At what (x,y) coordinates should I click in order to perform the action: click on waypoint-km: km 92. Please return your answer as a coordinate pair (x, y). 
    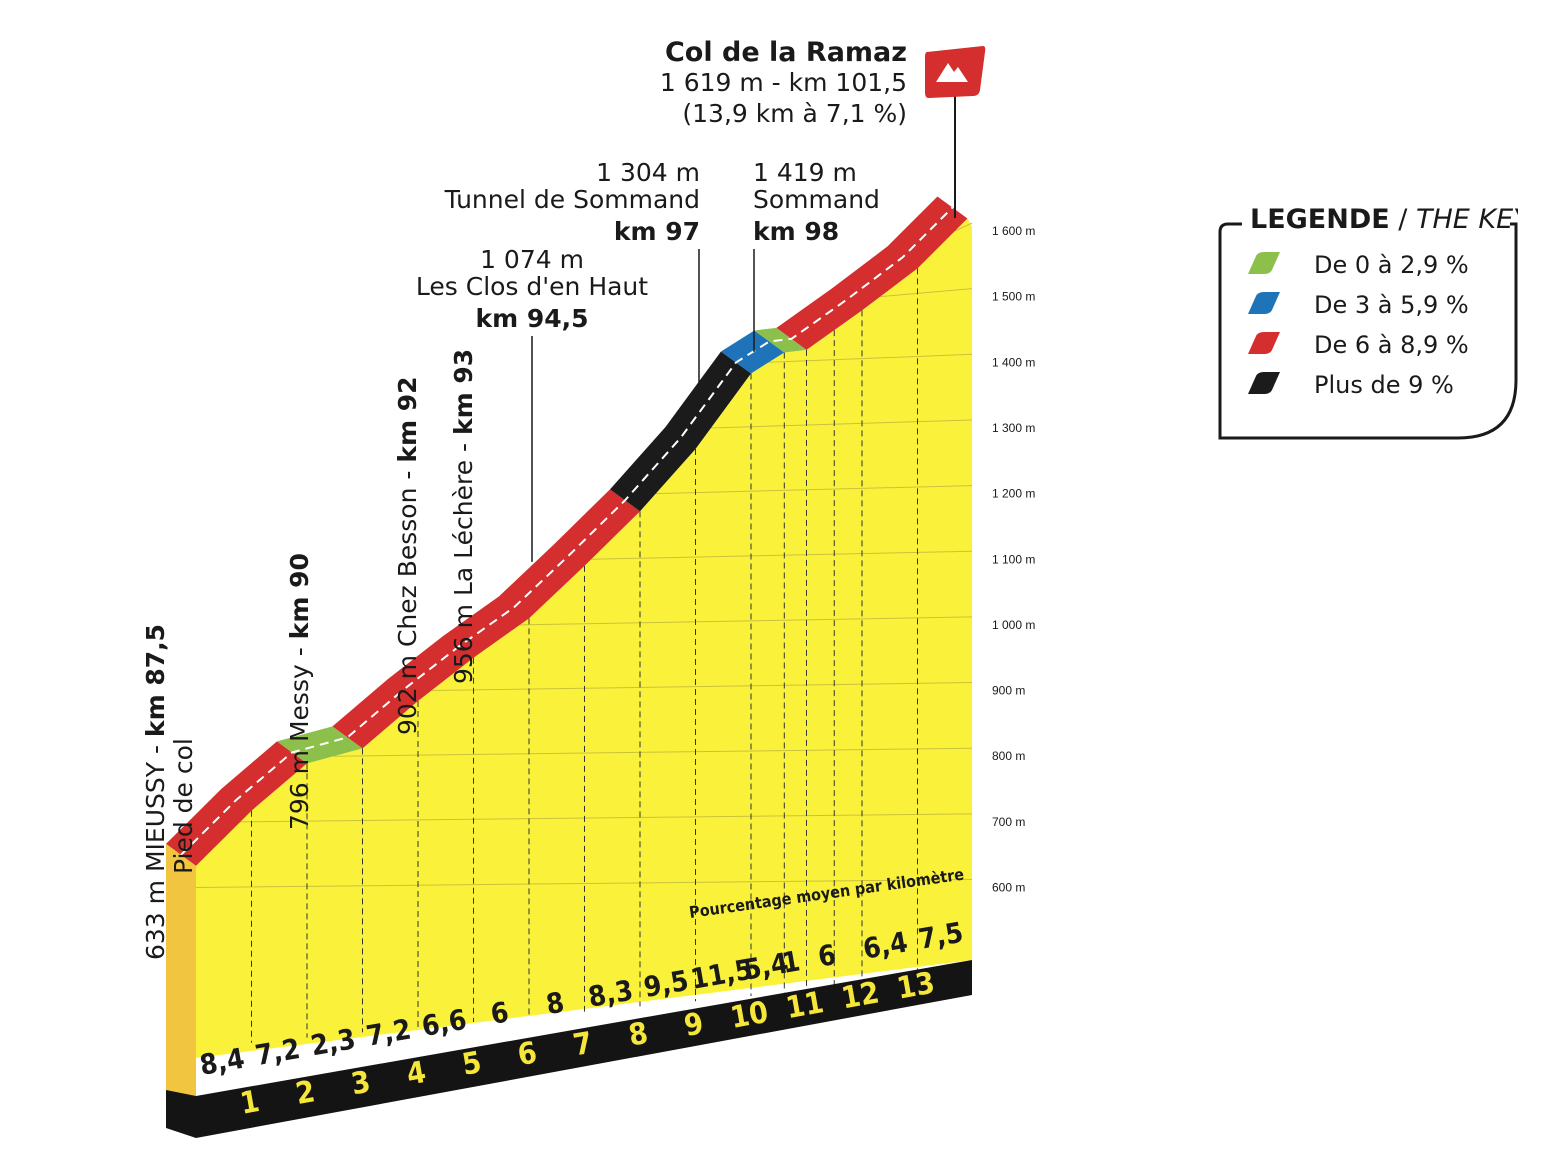
    Looking at the image, I should click on (407, 419).